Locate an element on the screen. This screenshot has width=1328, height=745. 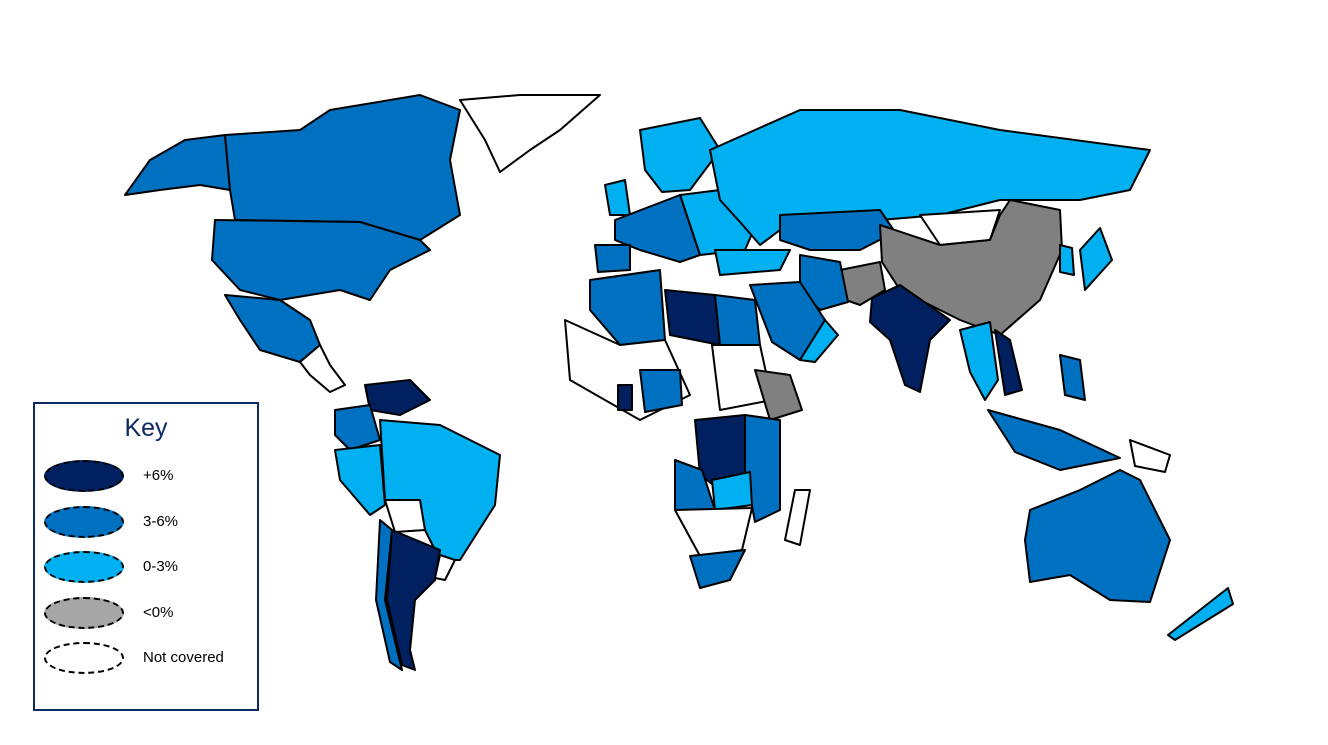
region-greenland is located at coordinates (530, 133).